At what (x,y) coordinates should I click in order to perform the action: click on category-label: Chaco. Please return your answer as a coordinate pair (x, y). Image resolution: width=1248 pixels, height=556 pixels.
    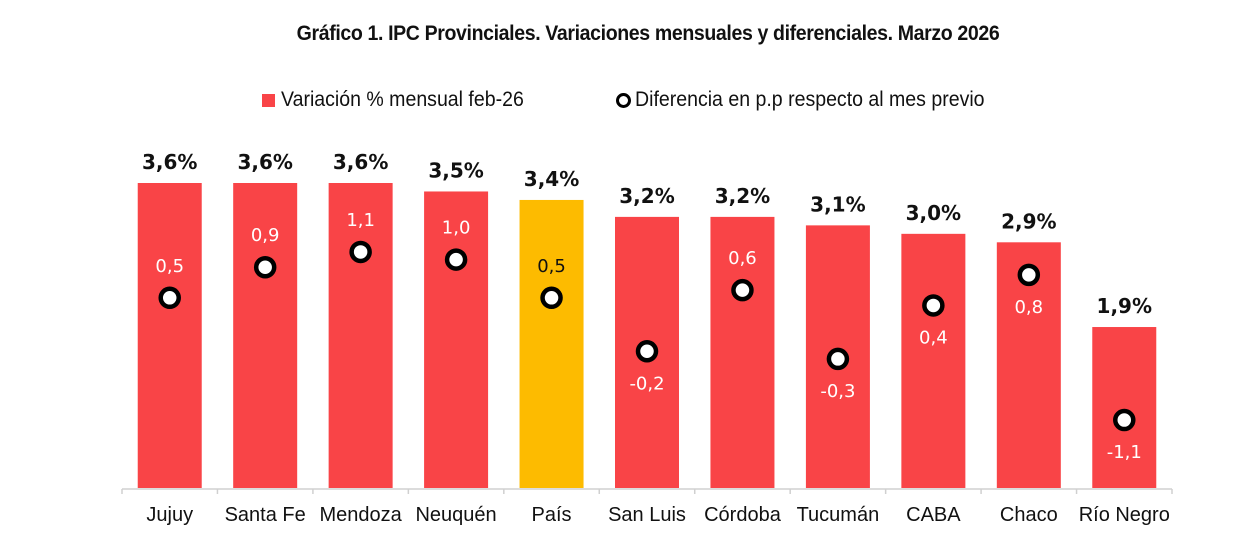
    Looking at the image, I should click on (1029, 515).